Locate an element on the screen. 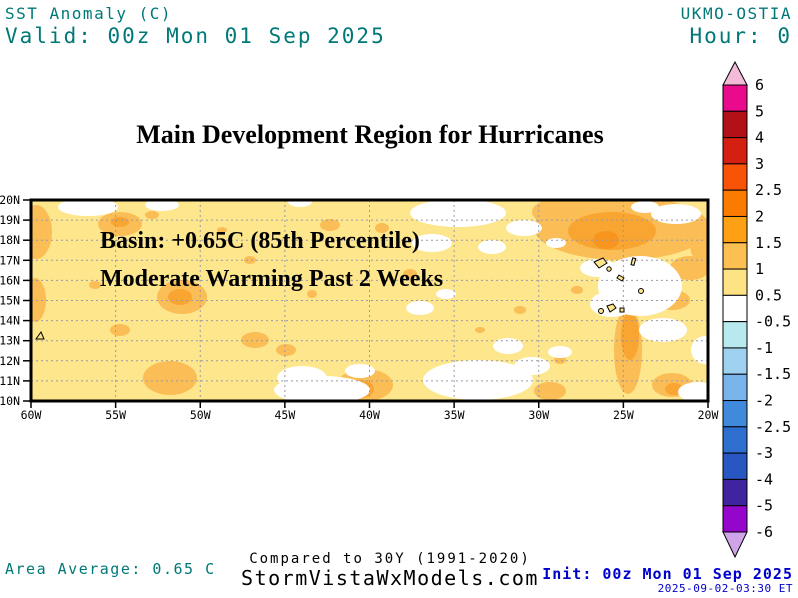 The height and width of the screenshot is (598, 798). forecast-hour-label: Hour: 0 is located at coordinates (740, 36).